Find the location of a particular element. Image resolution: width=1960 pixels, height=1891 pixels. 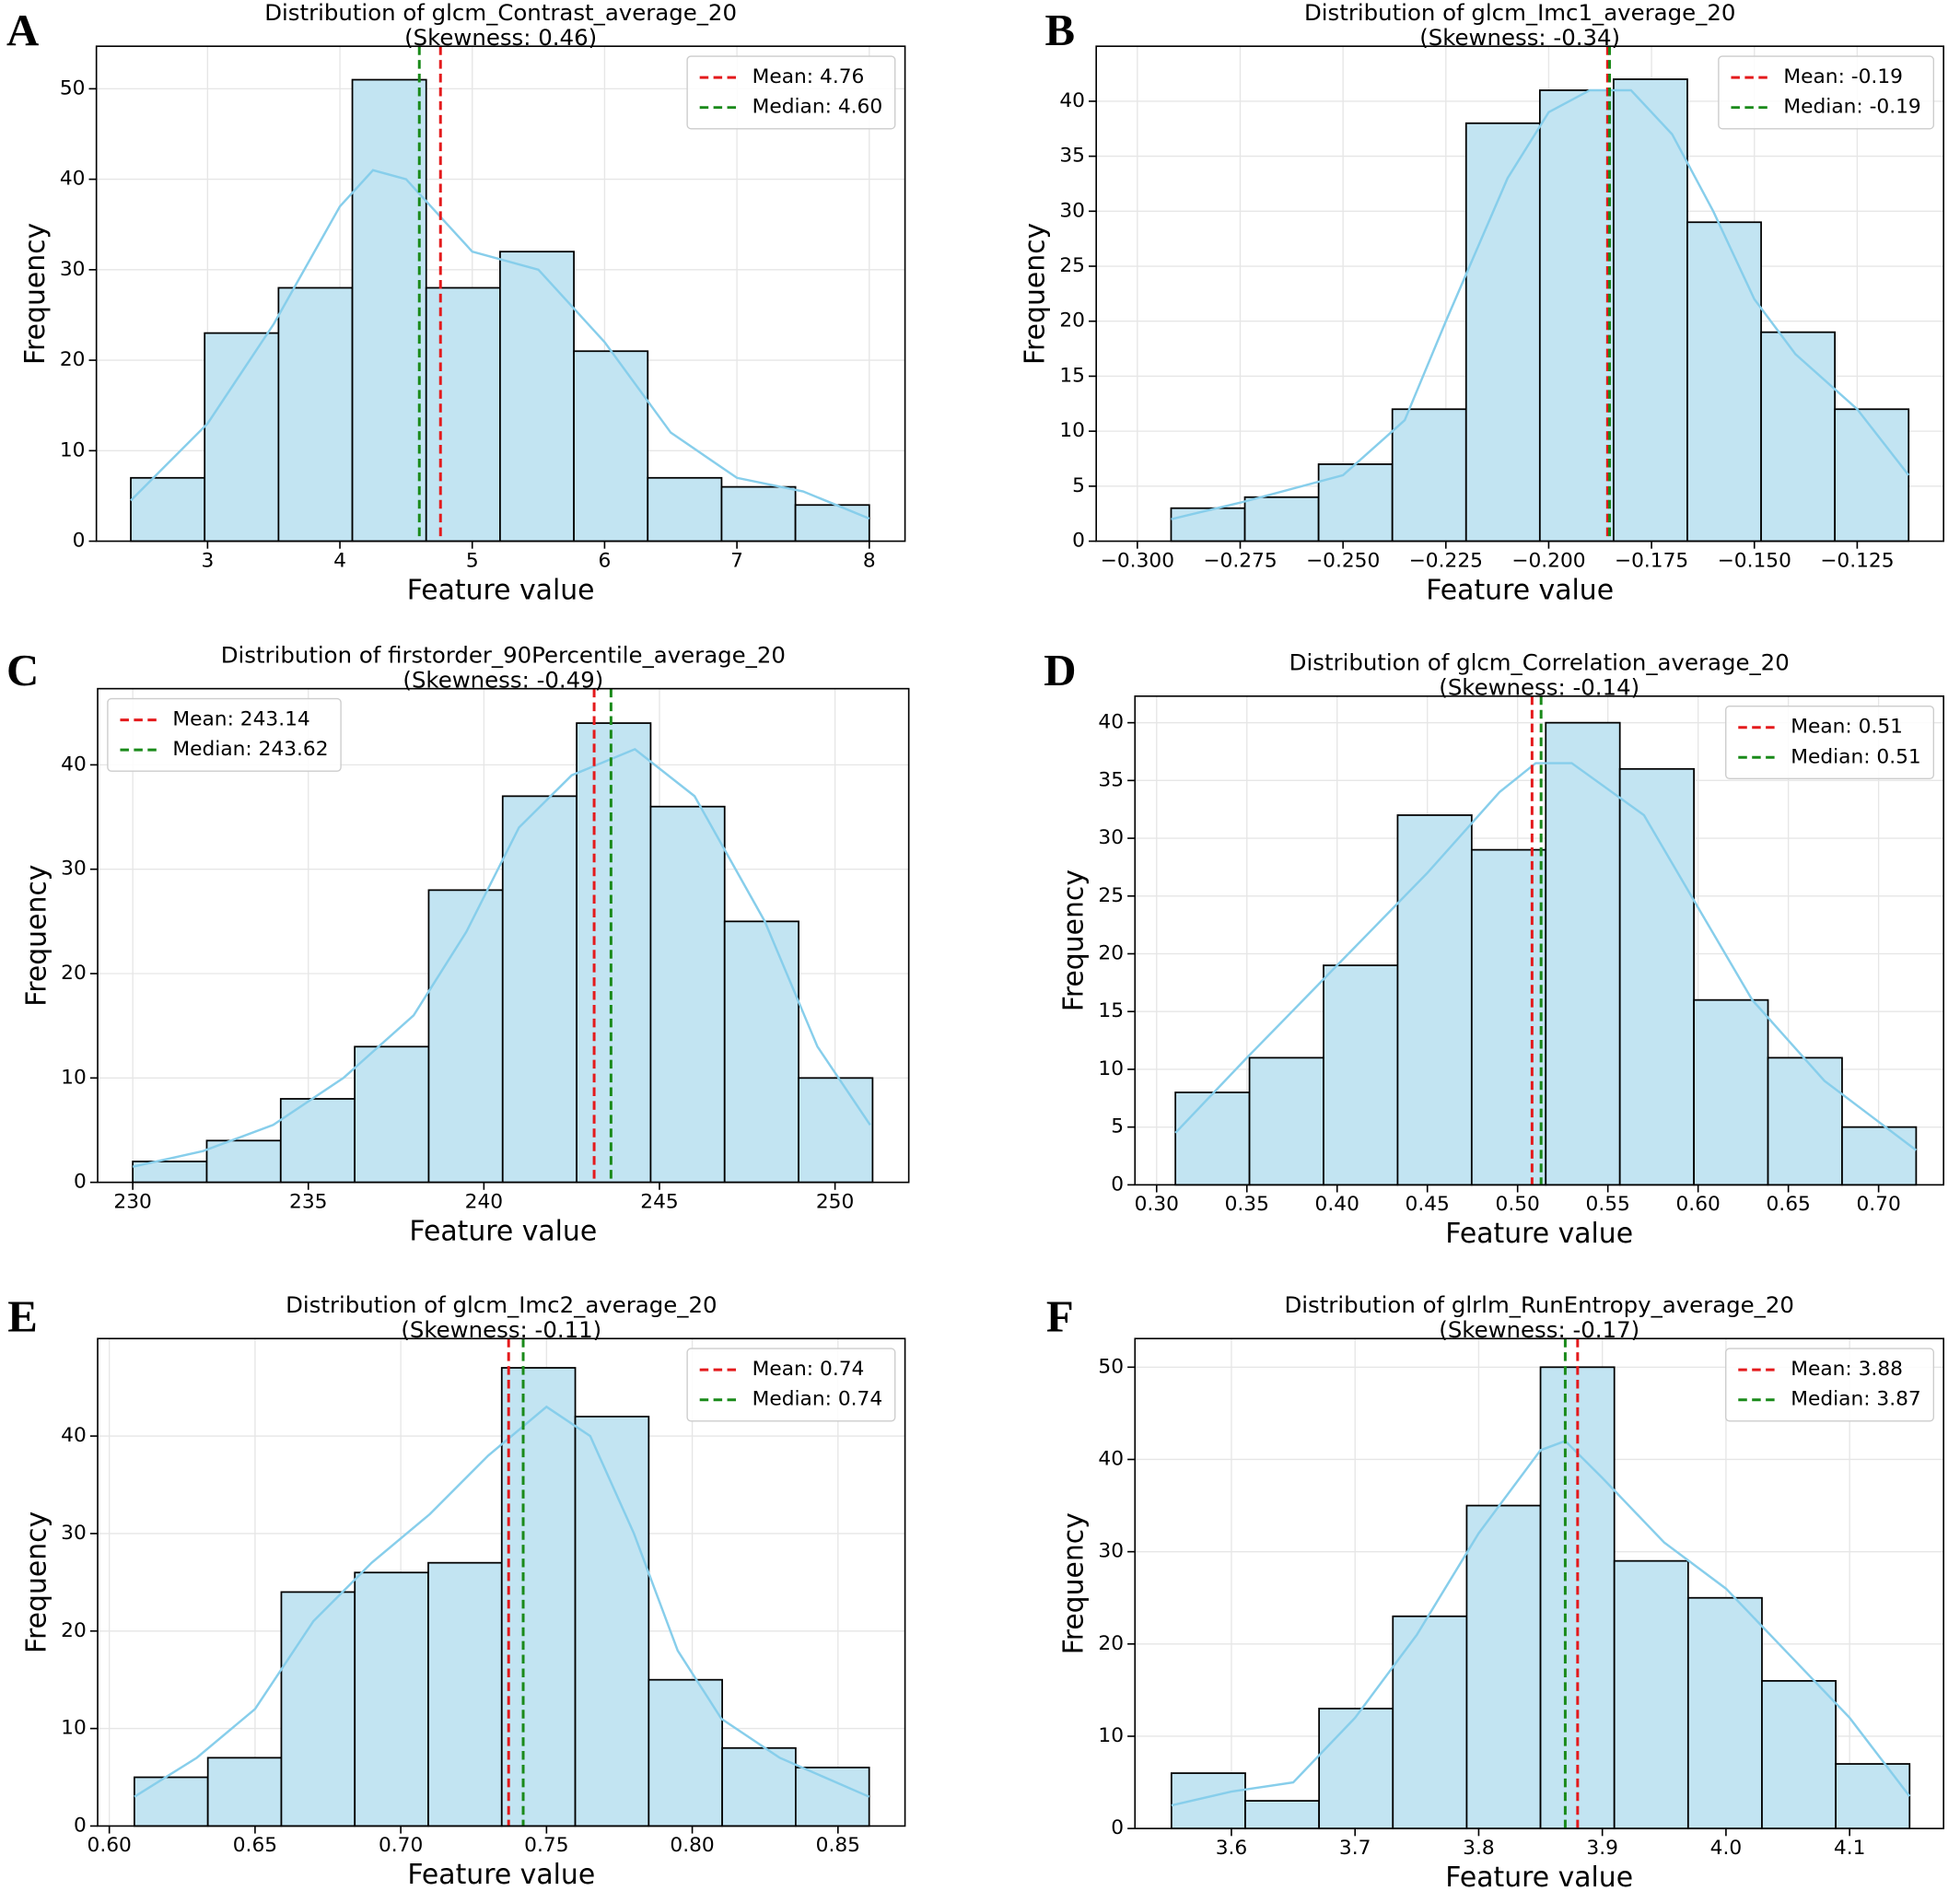

panel-letter: C is located at coordinates (22, 670).